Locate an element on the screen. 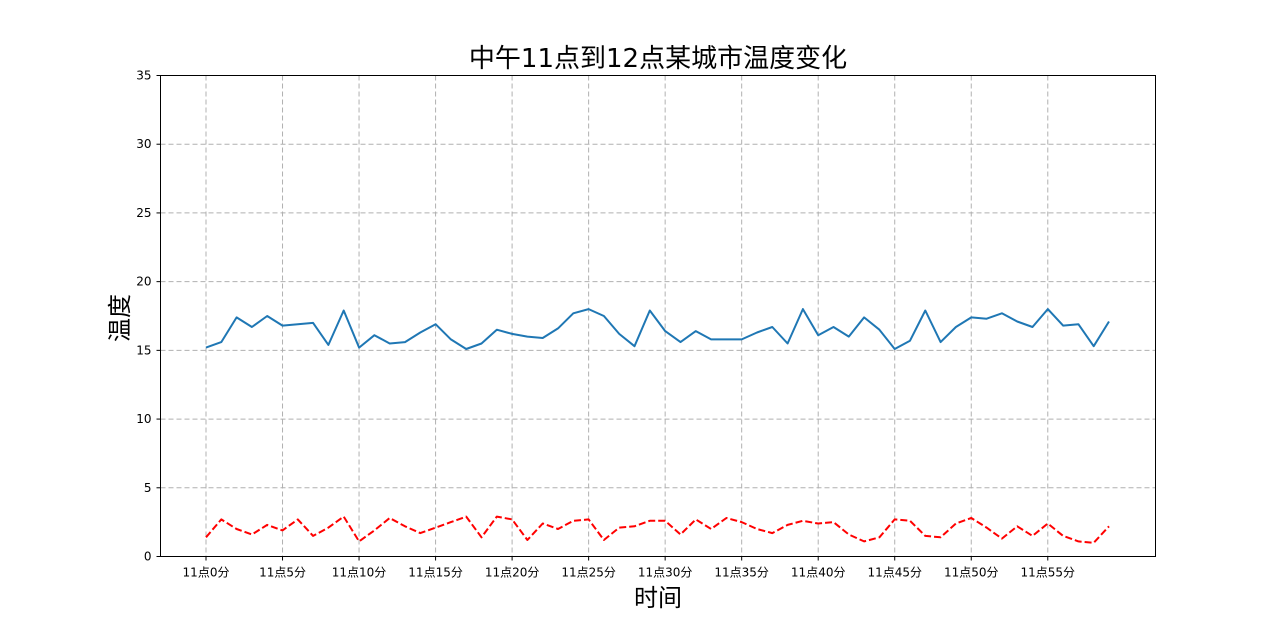 The height and width of the screenshot is (625, 1283). x-tick-label: 11点10分 is located at coordinates (359, 573).